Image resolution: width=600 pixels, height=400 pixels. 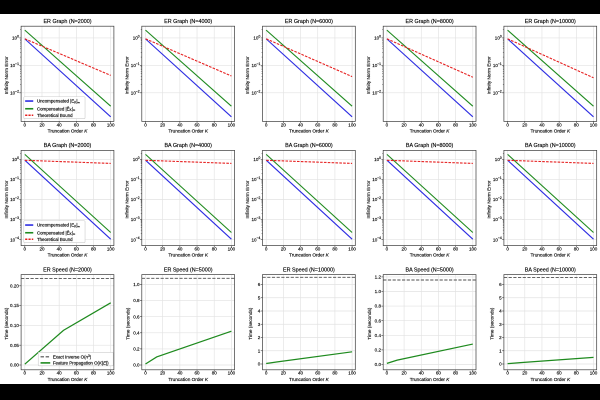 What do you see at coordinates (14, 325) in the screenshot?
I see `svg-text: 0.10` at bounding box center [14, 325].